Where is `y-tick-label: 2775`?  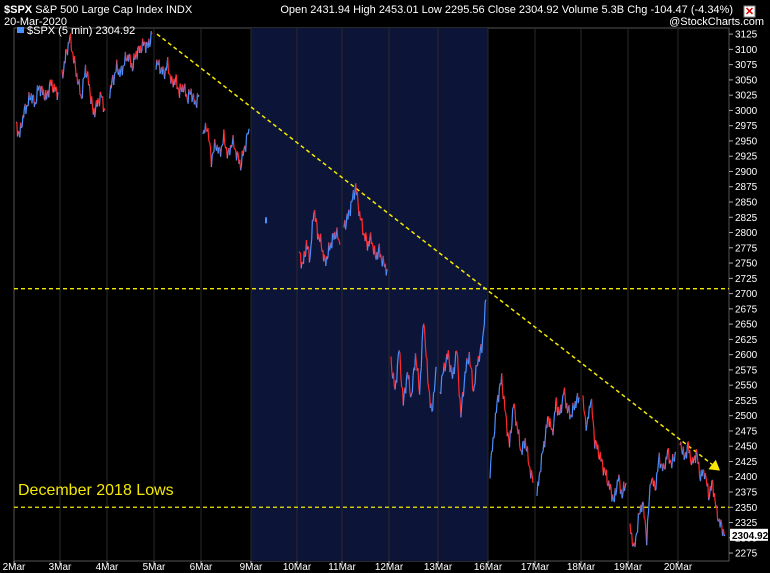 y-tick-label: 2775 is located at coordinates (746, 248).